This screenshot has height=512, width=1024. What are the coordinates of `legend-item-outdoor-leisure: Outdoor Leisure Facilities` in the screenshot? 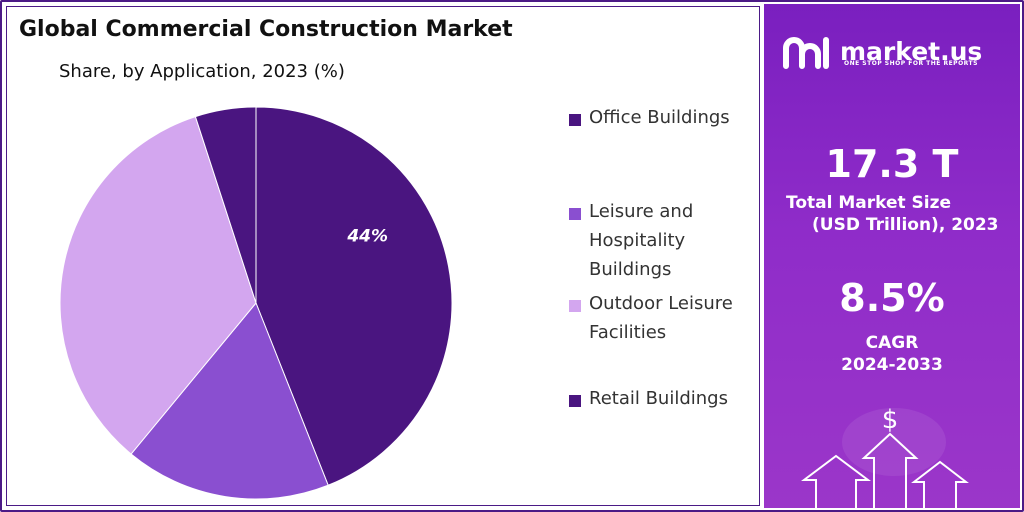 It's located at (664, 320).